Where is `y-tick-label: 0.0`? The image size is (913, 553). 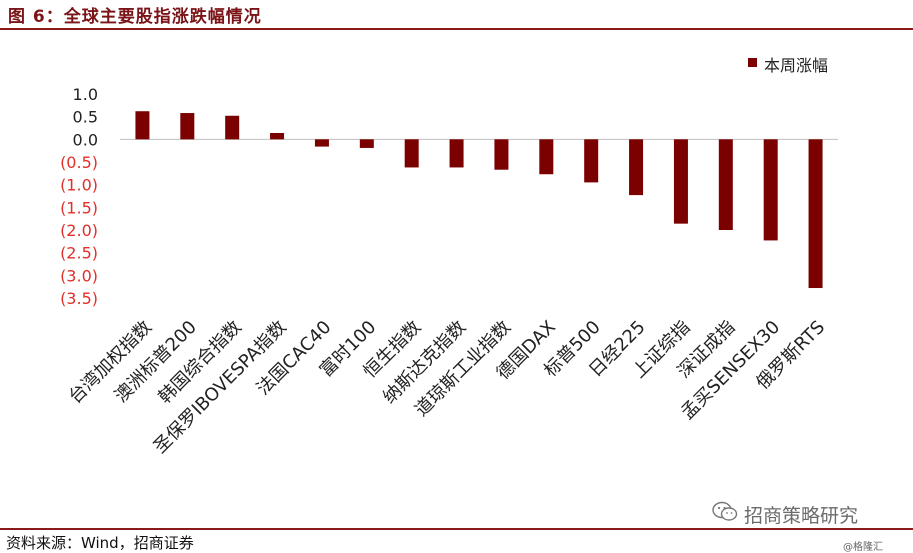
y-tick-label: 0.0 is located at coordinates (85, 139).